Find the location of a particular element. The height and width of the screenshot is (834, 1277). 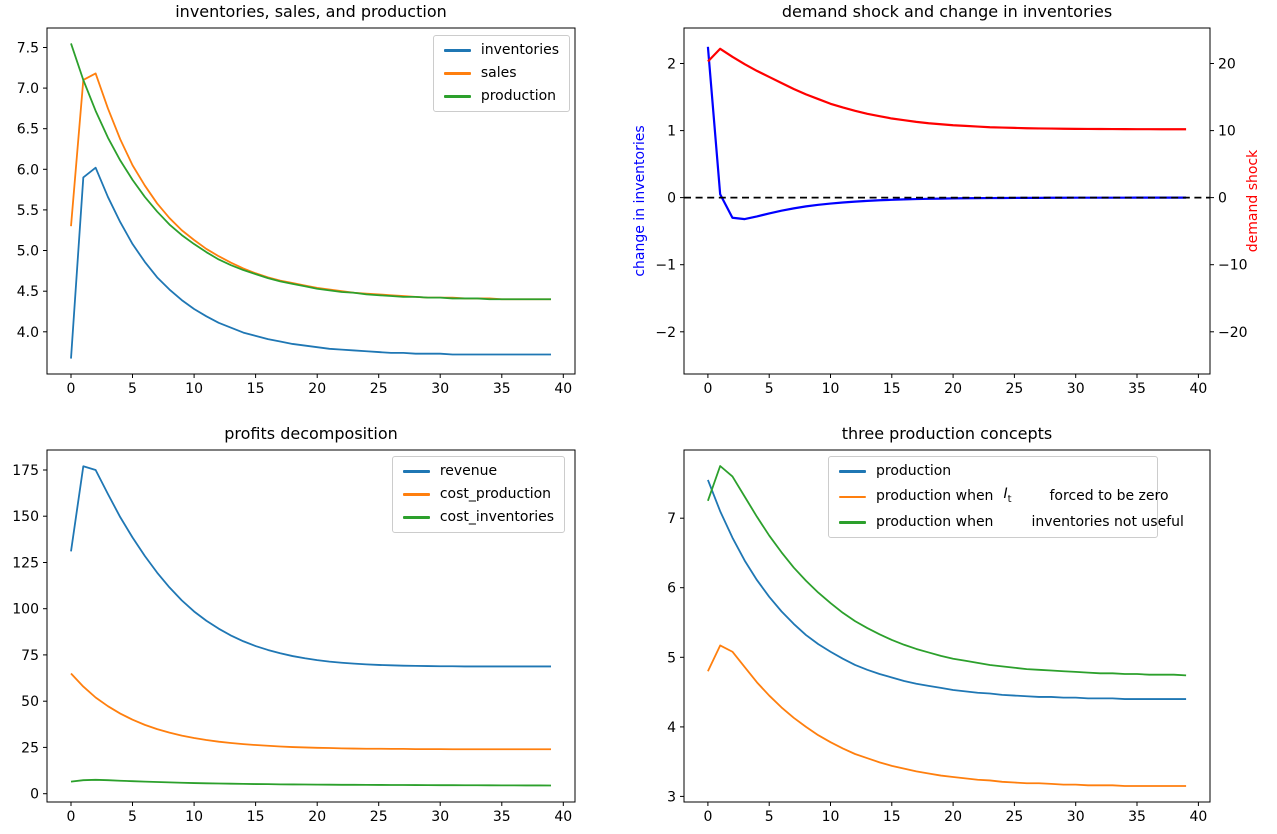

y-tick-label: 75 is located at coordinates (30, 656).